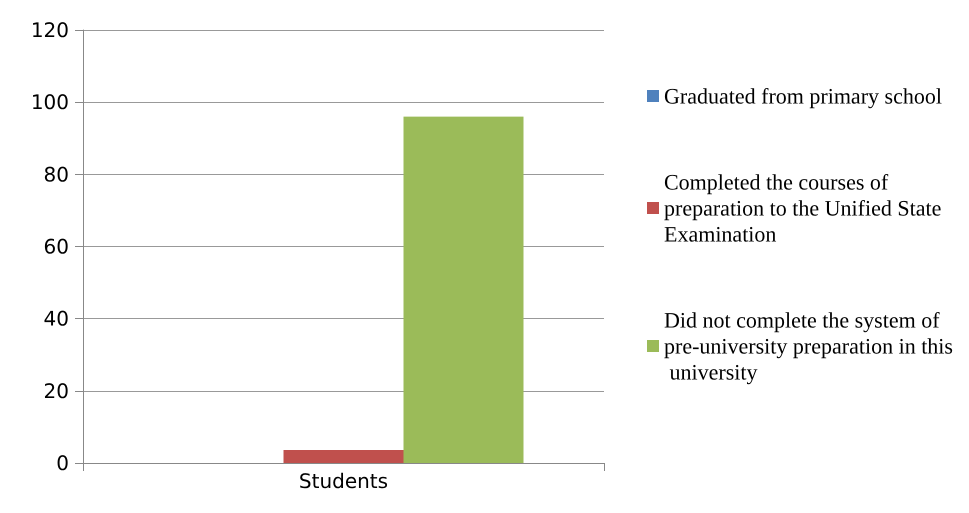 The height and width of the screenshot is (513, 969). What do you see at coordinates (343, 481) in the screenshot?
I see `x-tick-label: Students` at bounding box center [343, 481].